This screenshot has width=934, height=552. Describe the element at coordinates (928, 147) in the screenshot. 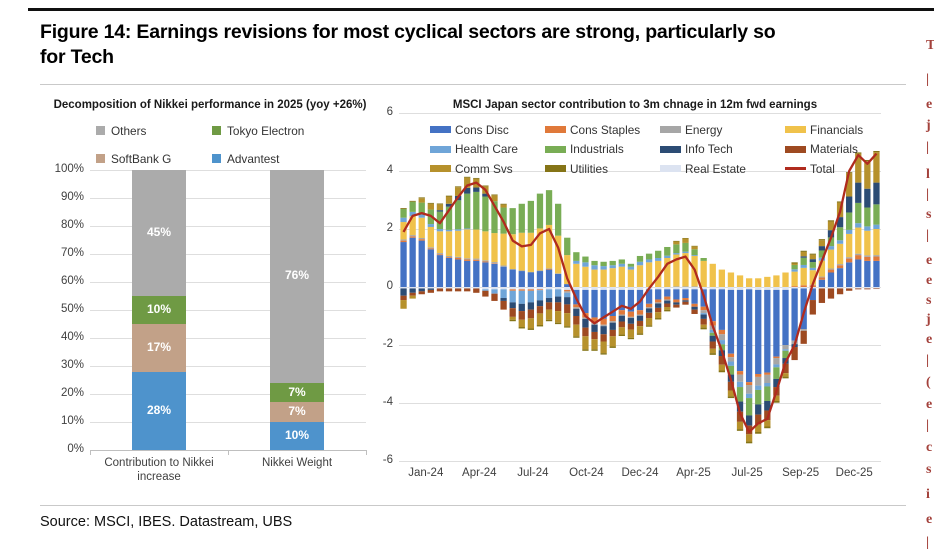

I see `clipped-text-fragment: |` at that location.